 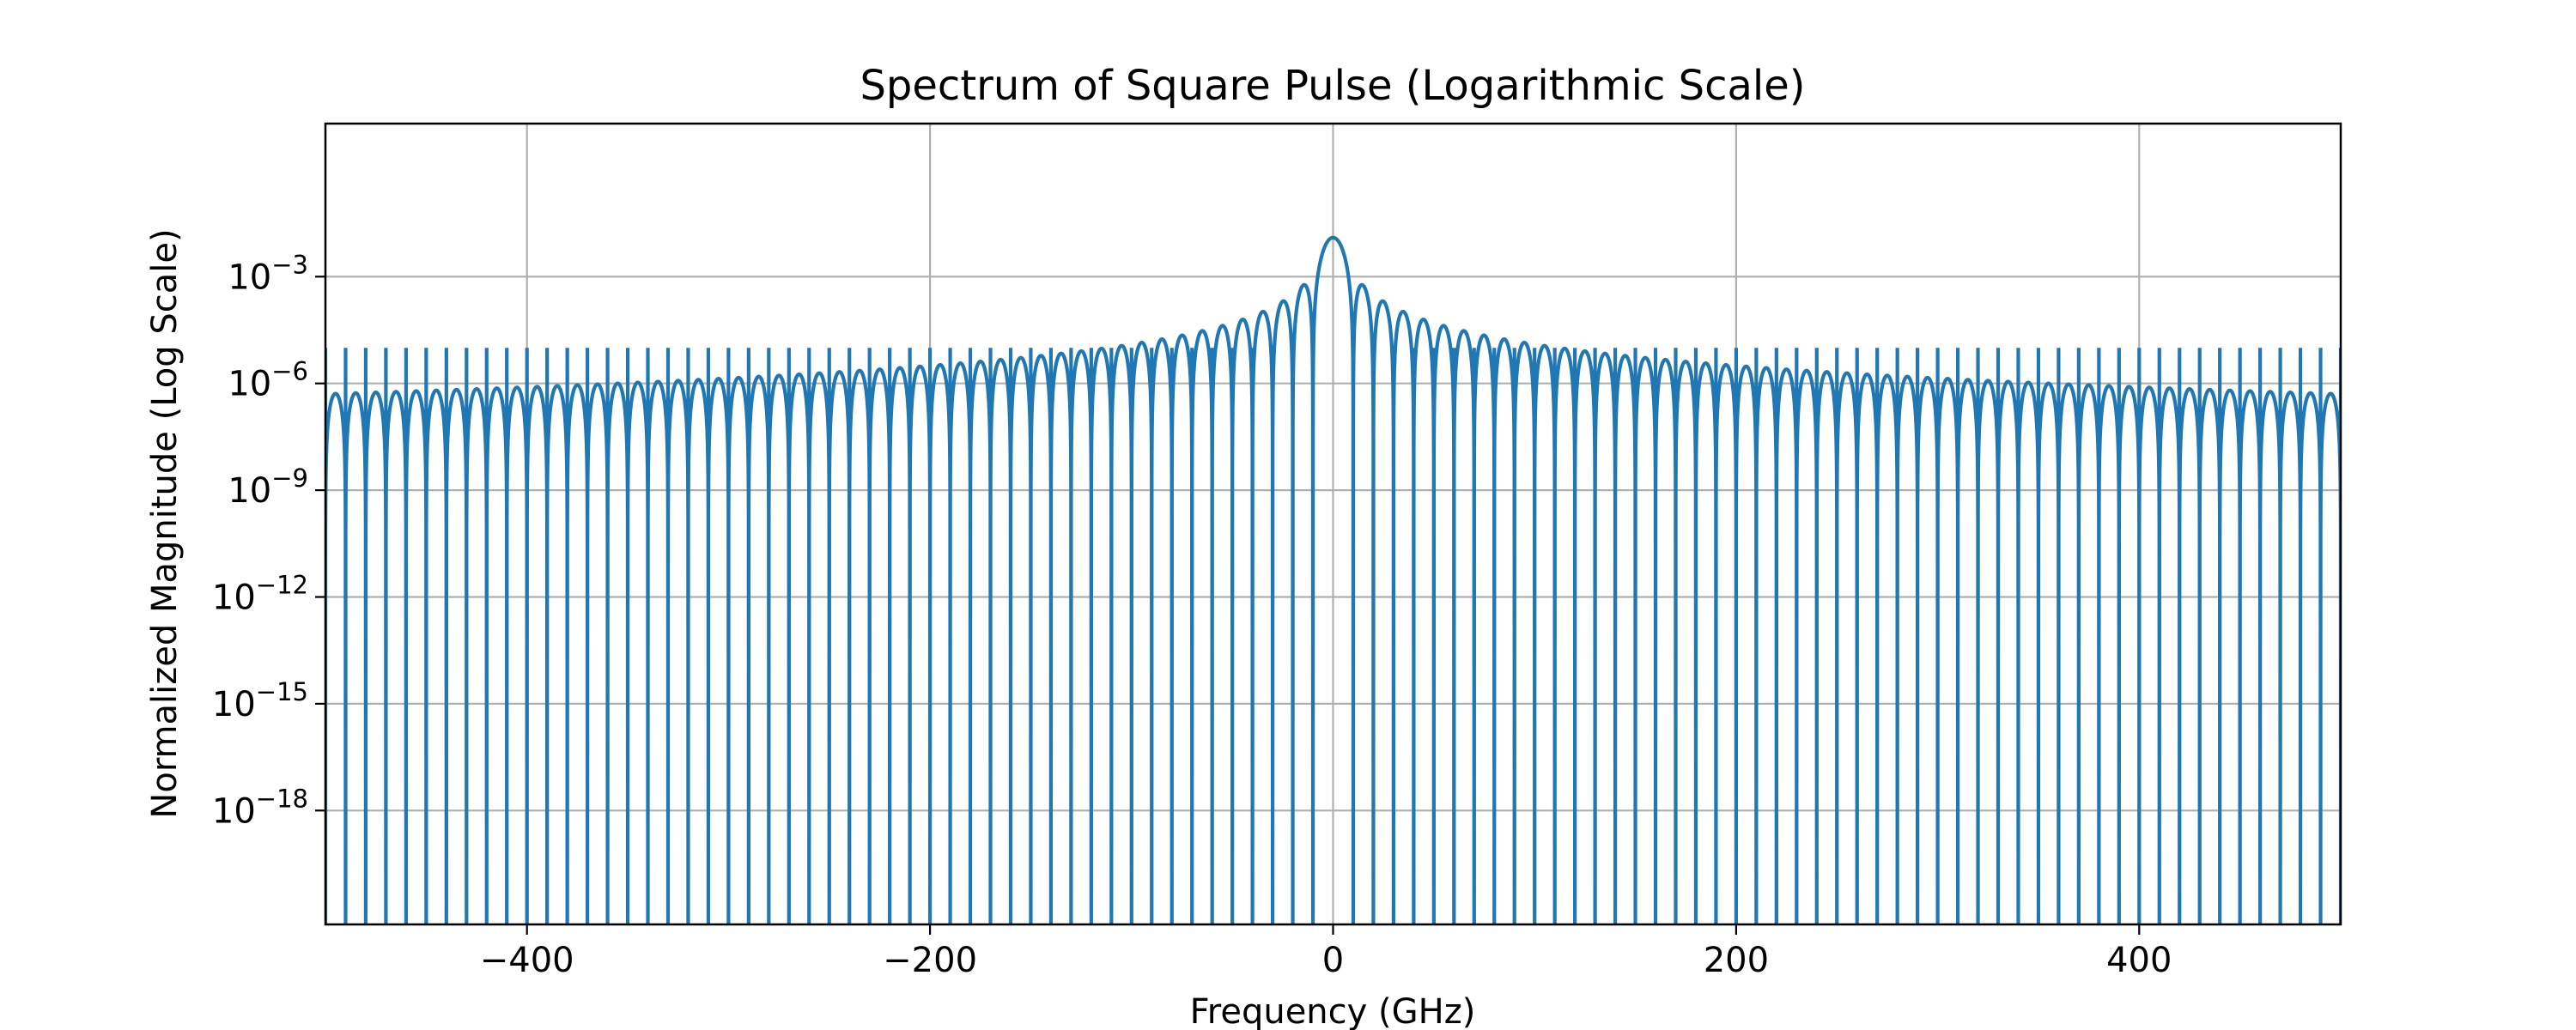 I want to click on y-tick-label: 10⁻¹⁸, so click(x=260, y=807).